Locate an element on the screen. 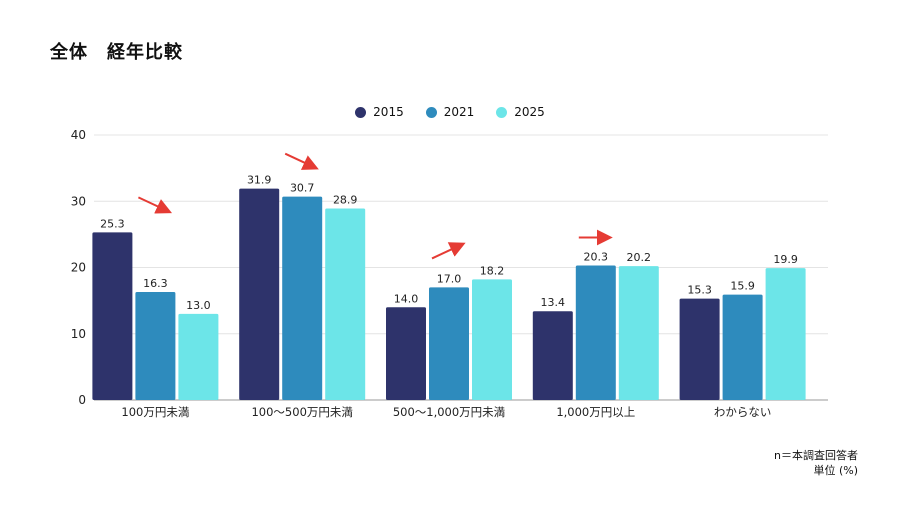  y-tick-label: 0 is located at coordinates (82, 400).